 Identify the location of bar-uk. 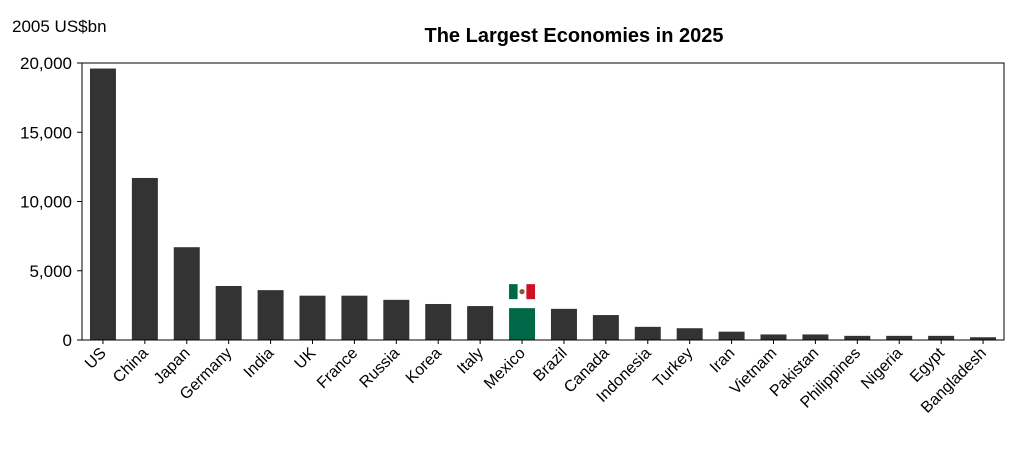
(312, 317).